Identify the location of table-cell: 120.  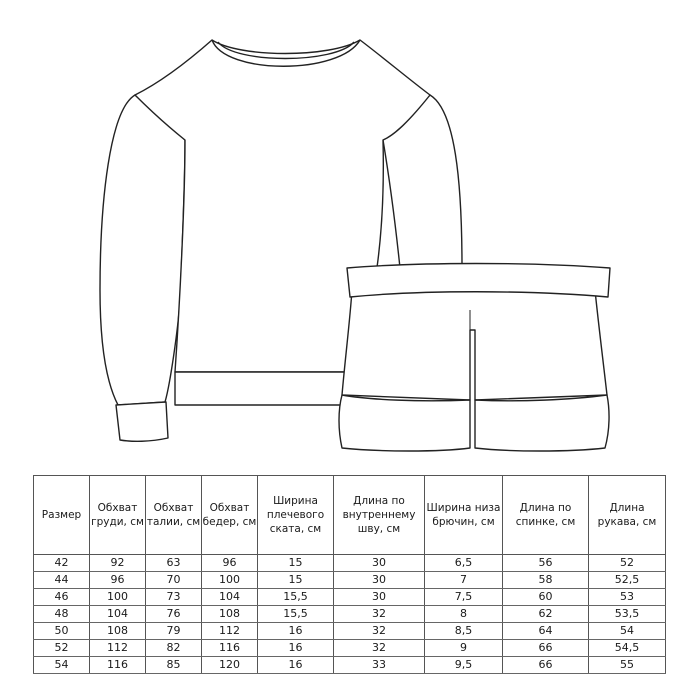
(229, 665).